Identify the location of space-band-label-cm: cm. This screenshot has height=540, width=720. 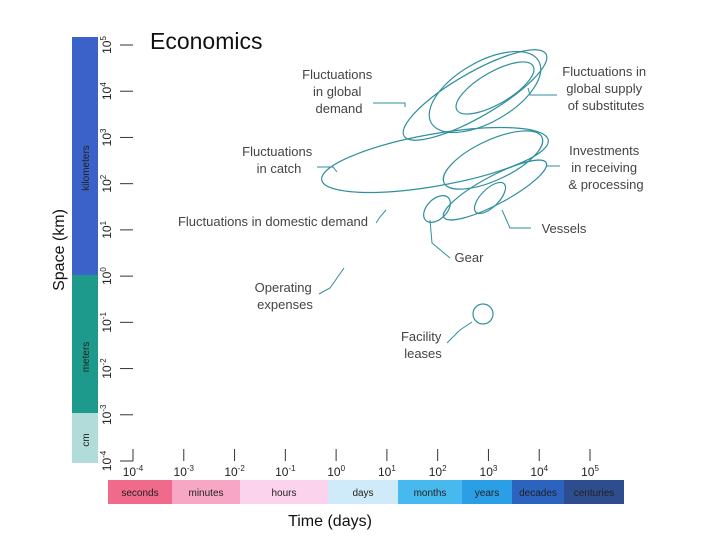
(86, 439).